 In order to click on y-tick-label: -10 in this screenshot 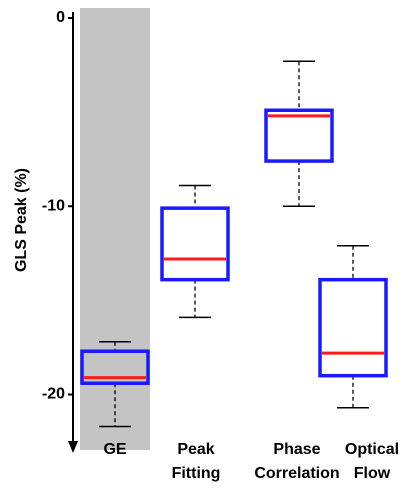, I will do `click(53, 205)`.